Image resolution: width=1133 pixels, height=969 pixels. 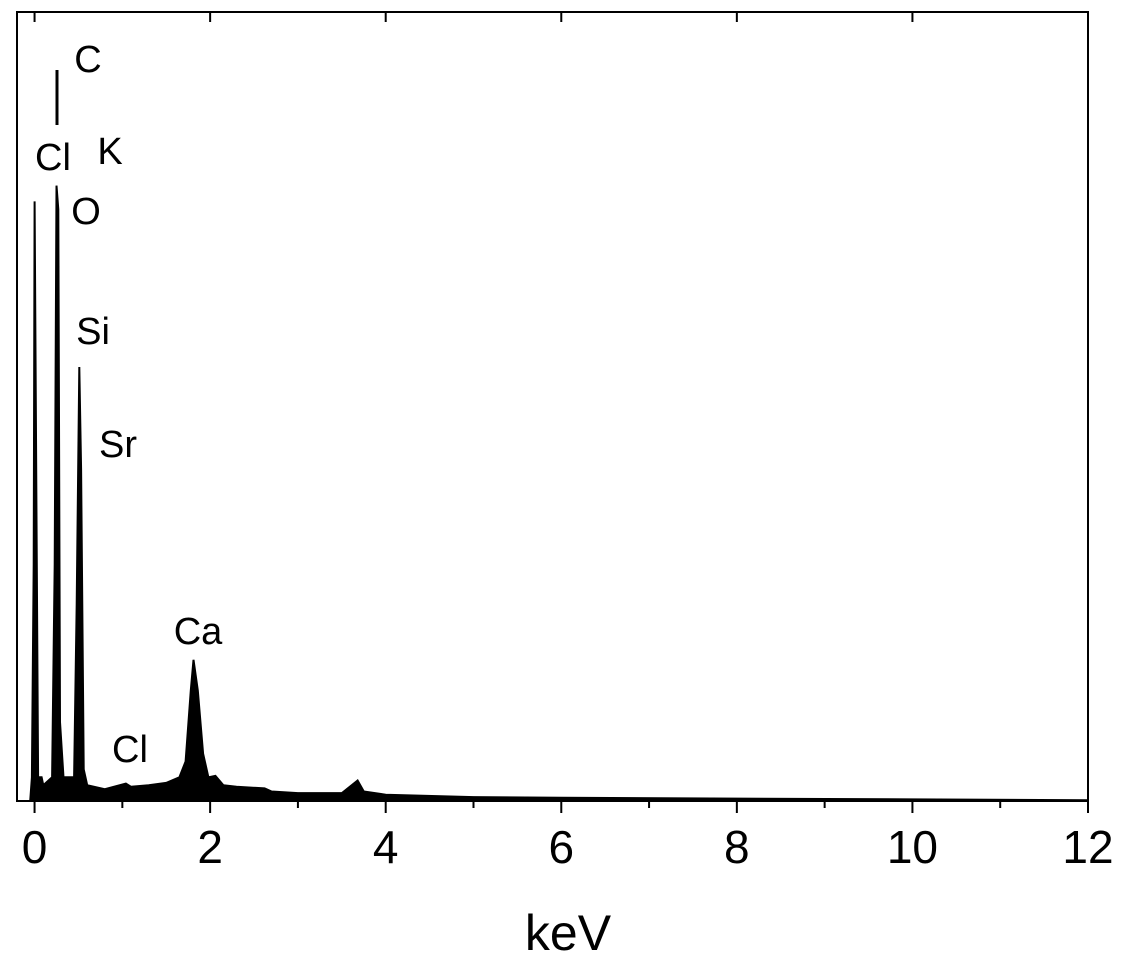 What do you see at coordinates (35, 847) in the screenshot?
I see `x-tick-label: 0` at bounding box center [35, 847].